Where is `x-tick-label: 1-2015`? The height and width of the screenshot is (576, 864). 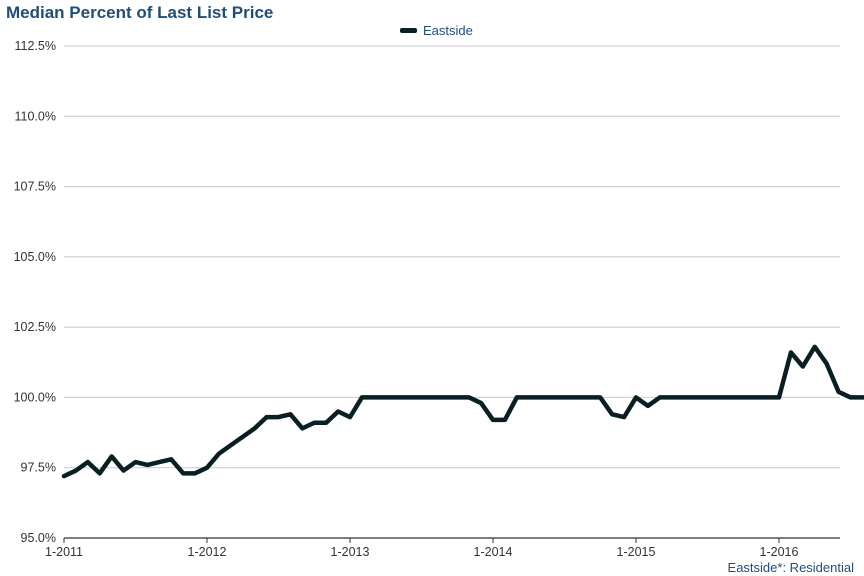 x-tick-label: 1-2015 is located at coordinates (636, 552).